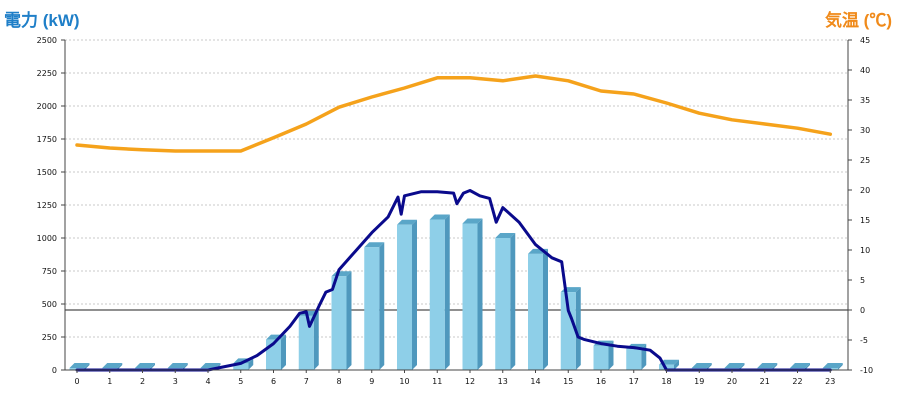 Image resolution: width=900 pixels, height=400 pixels. What do you see at coordinates (338, 381) in the screenshot?
I see `x-tick-label: 8` at bounding box center [338, 381].